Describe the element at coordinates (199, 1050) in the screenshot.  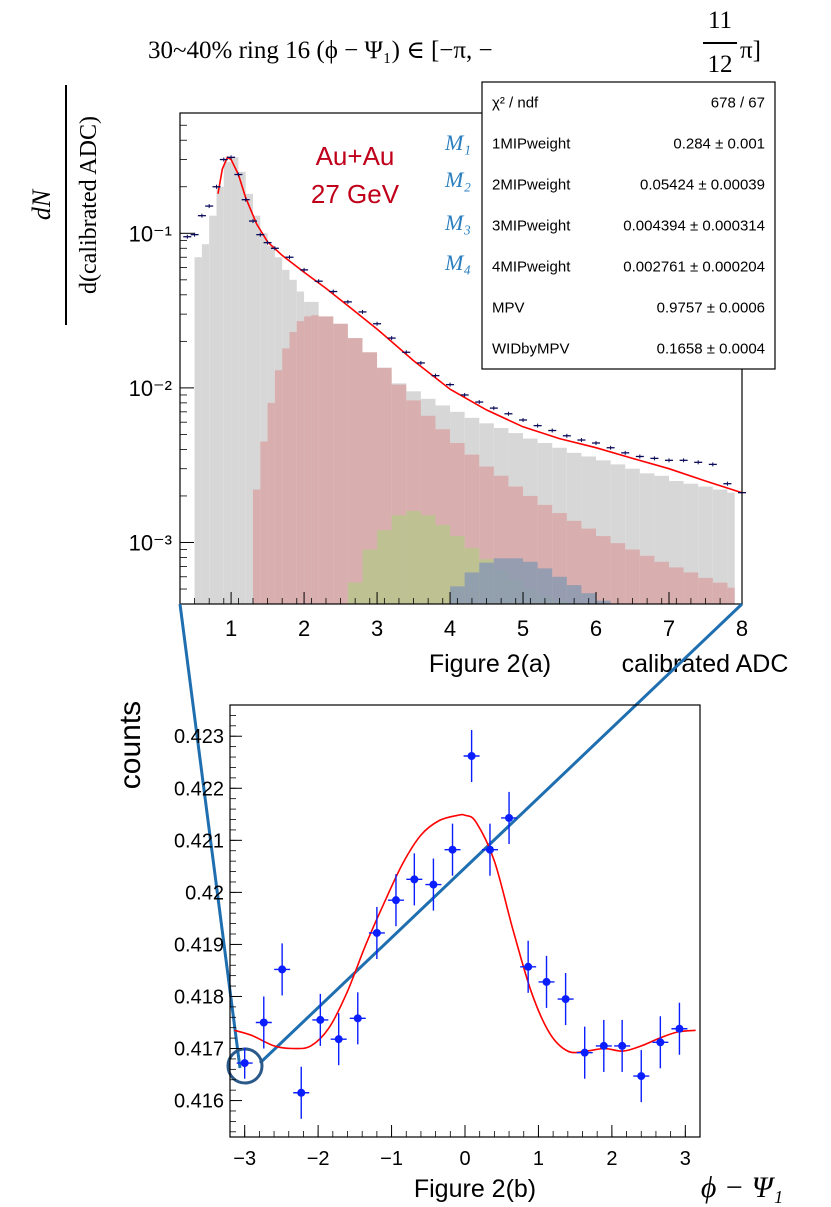
I see `y-tick-label-b: 0.417` at that location.